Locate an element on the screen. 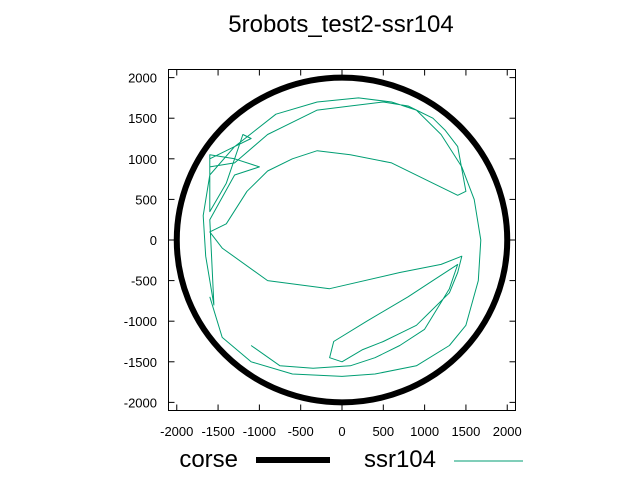 The width and height of the screenshot is (640, 480). y-tick-label: 500 is located at coordinates (146, 199).